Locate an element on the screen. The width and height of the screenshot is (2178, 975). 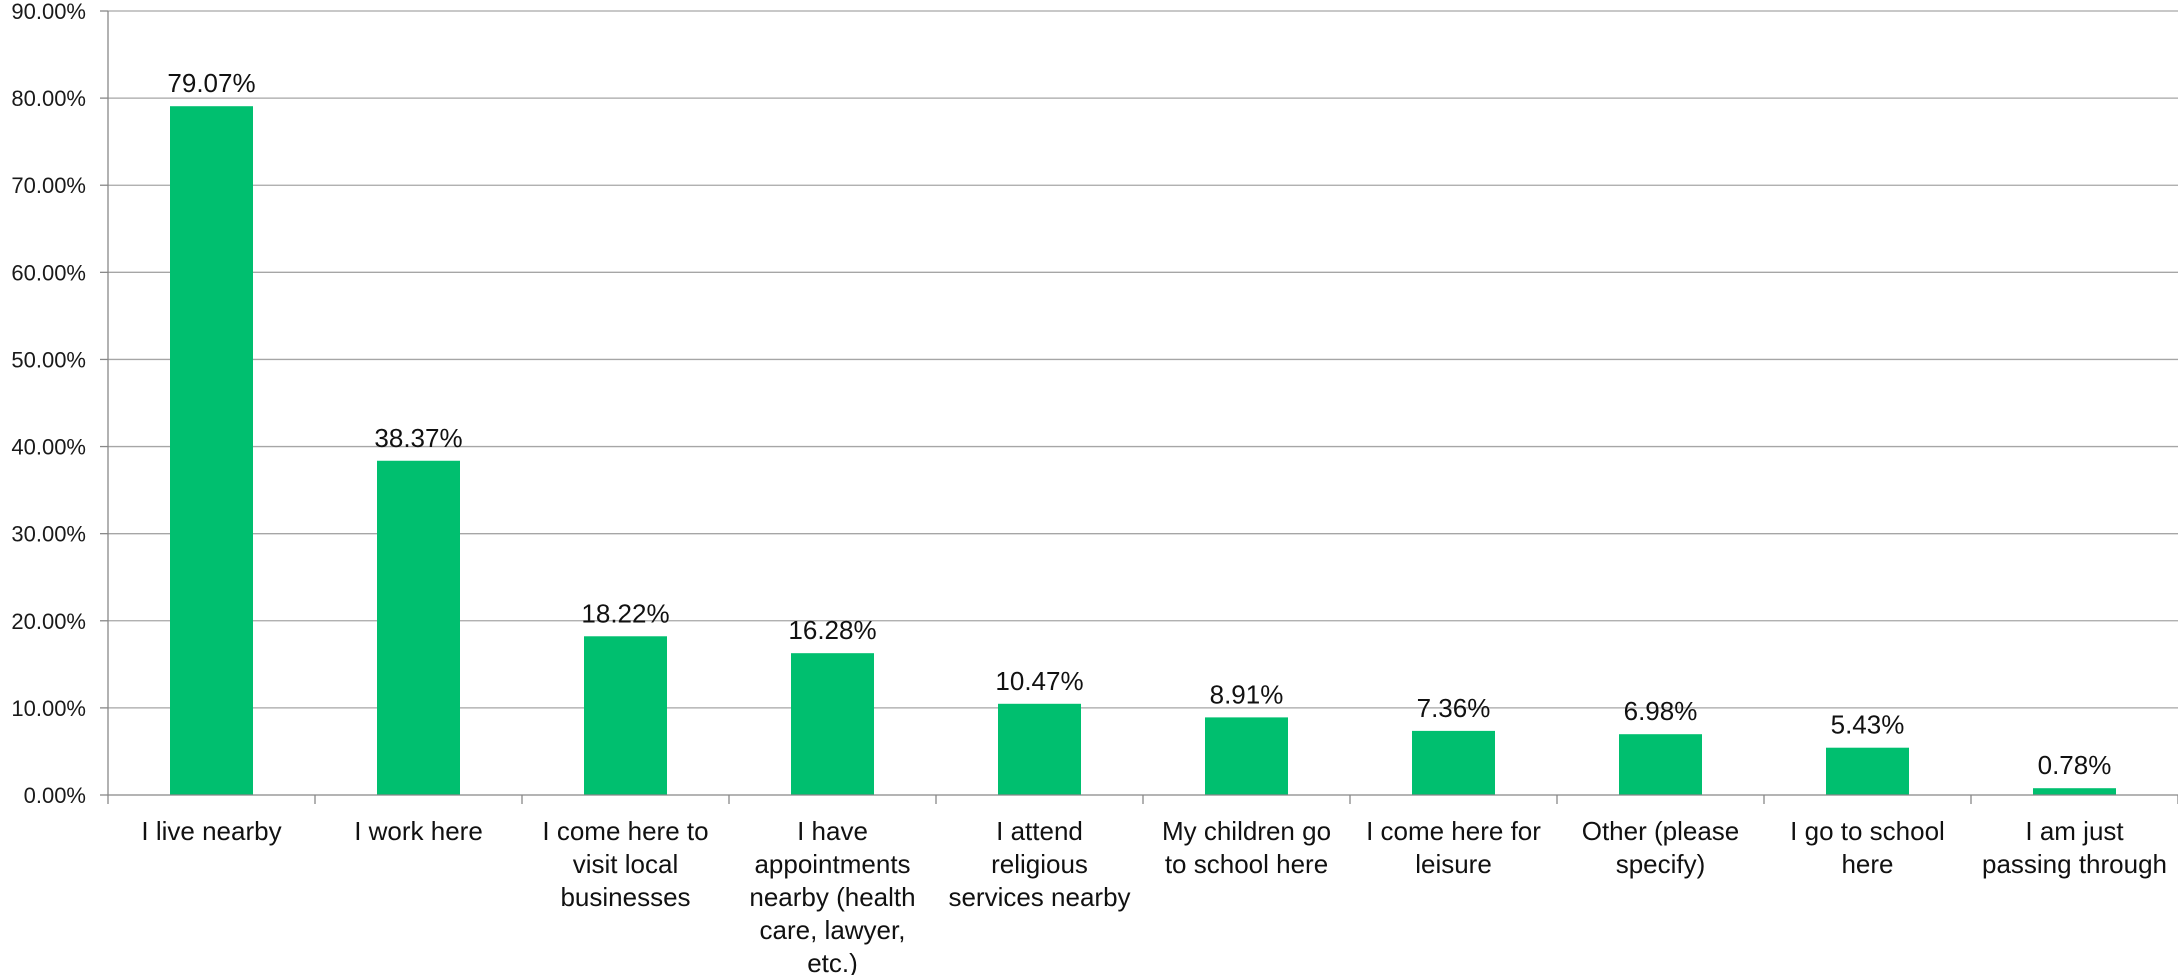
y-tick-label: 0.00% is located at coordinates (55, 795).